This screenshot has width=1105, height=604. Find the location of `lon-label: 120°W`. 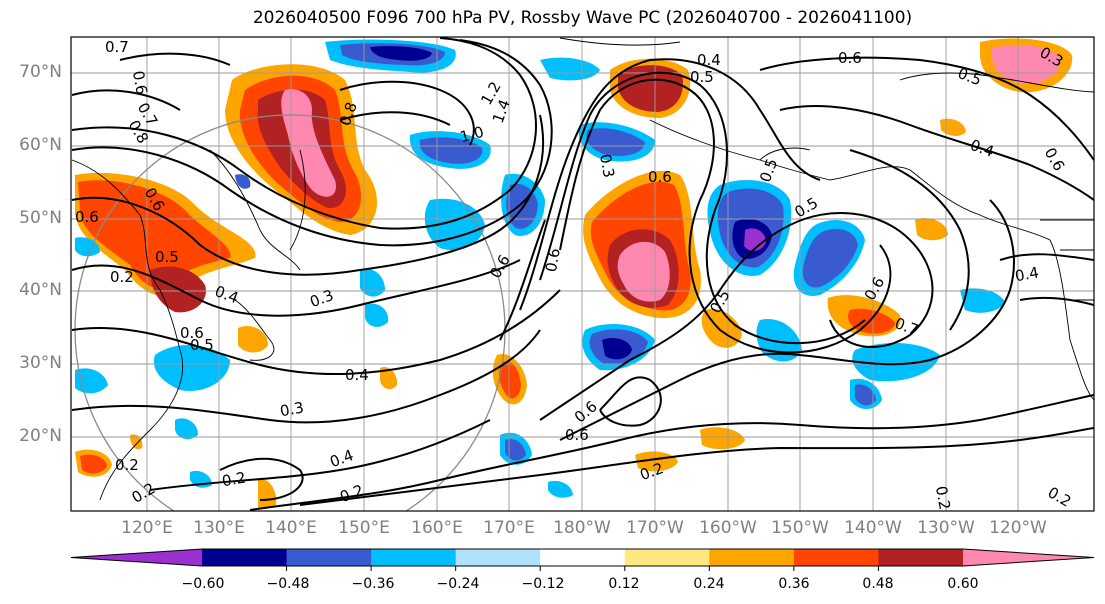

lon-label: 120°W is located at coordinates (1018, 528).